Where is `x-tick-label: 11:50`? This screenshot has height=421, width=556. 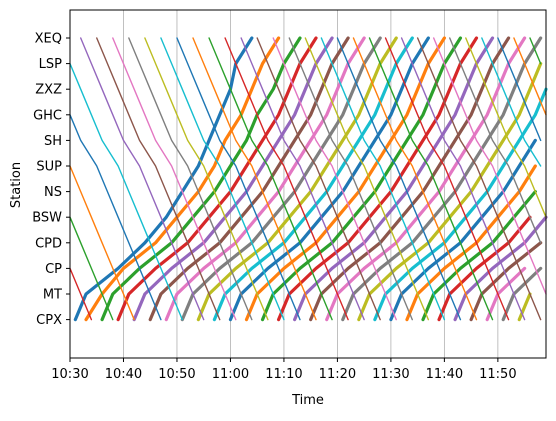
x-tick-label: 11:50 is located at coordinates (497, 374).